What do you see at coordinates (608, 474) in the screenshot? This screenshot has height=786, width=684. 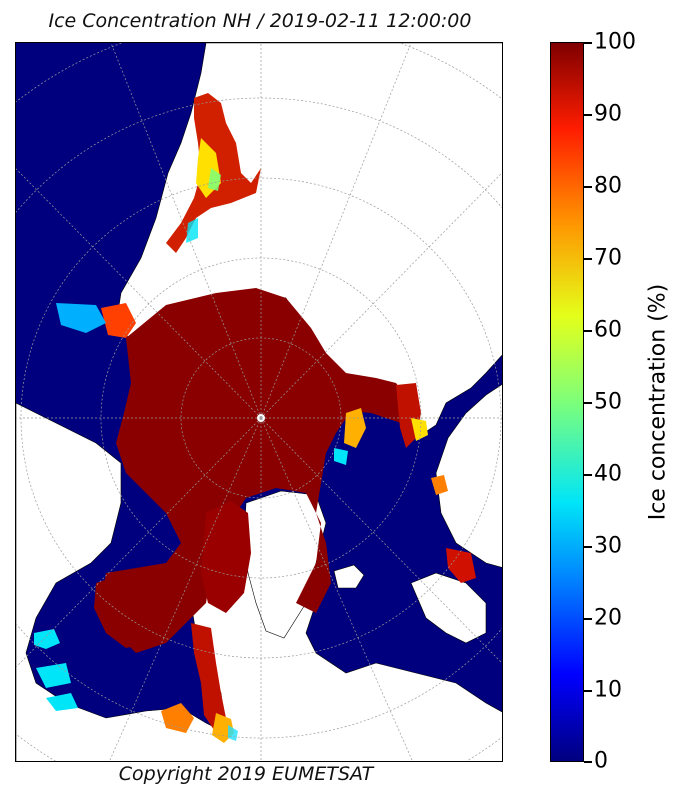 I see `colorbar-tick-label: 40` at bounding box center [608, 474].